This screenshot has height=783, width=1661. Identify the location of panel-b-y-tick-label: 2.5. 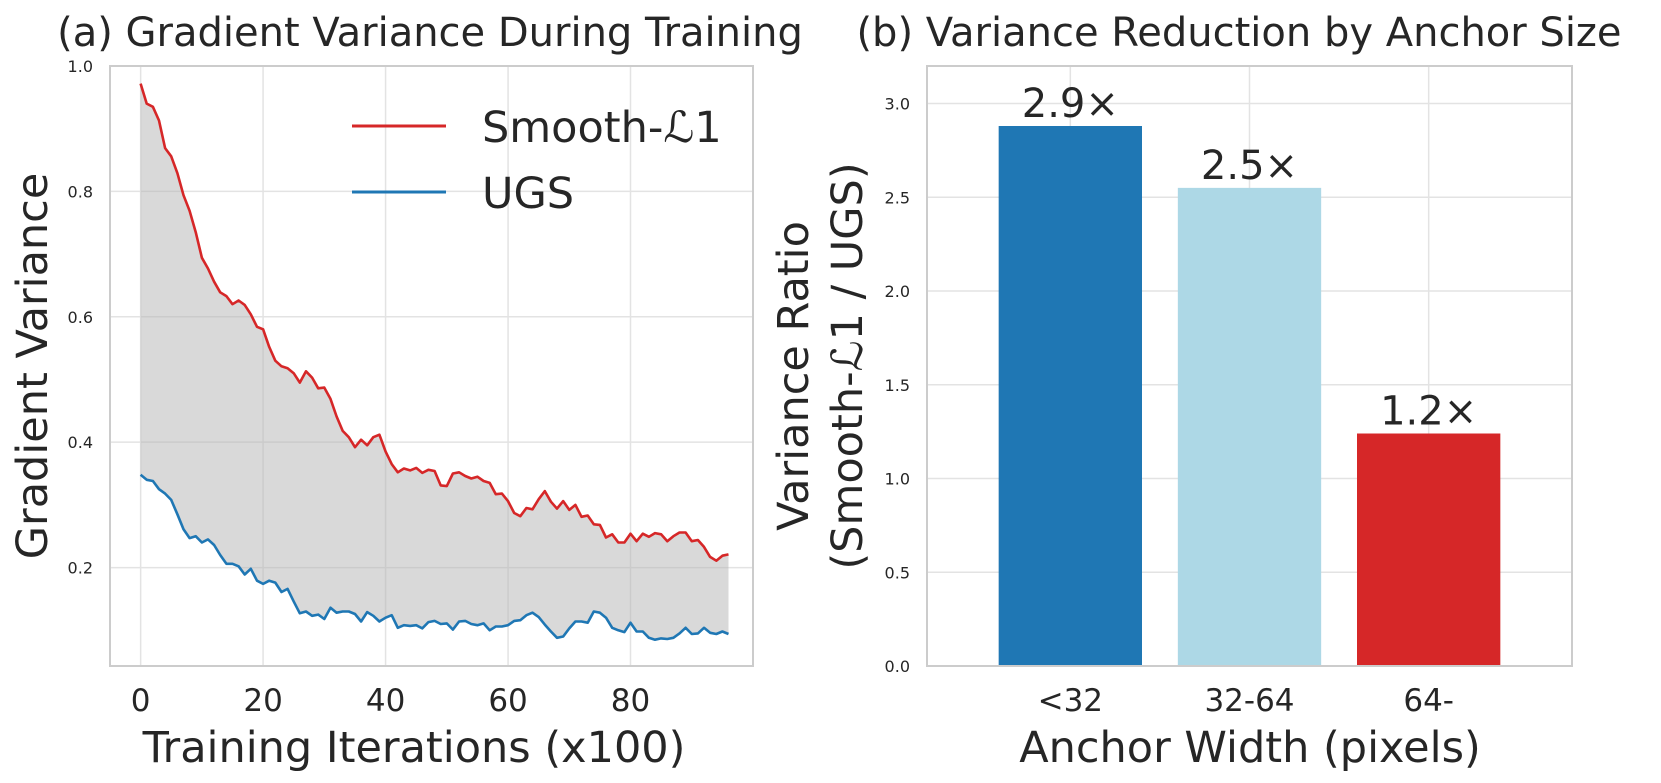
(897, 197).